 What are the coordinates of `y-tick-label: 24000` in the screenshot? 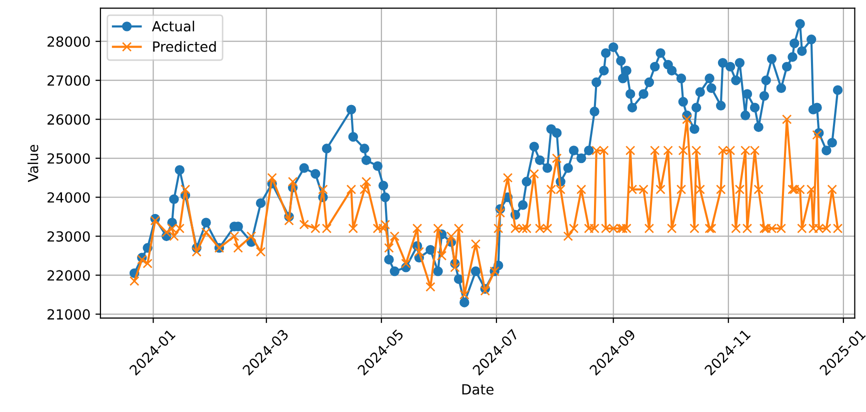 It's located at (69, 197).